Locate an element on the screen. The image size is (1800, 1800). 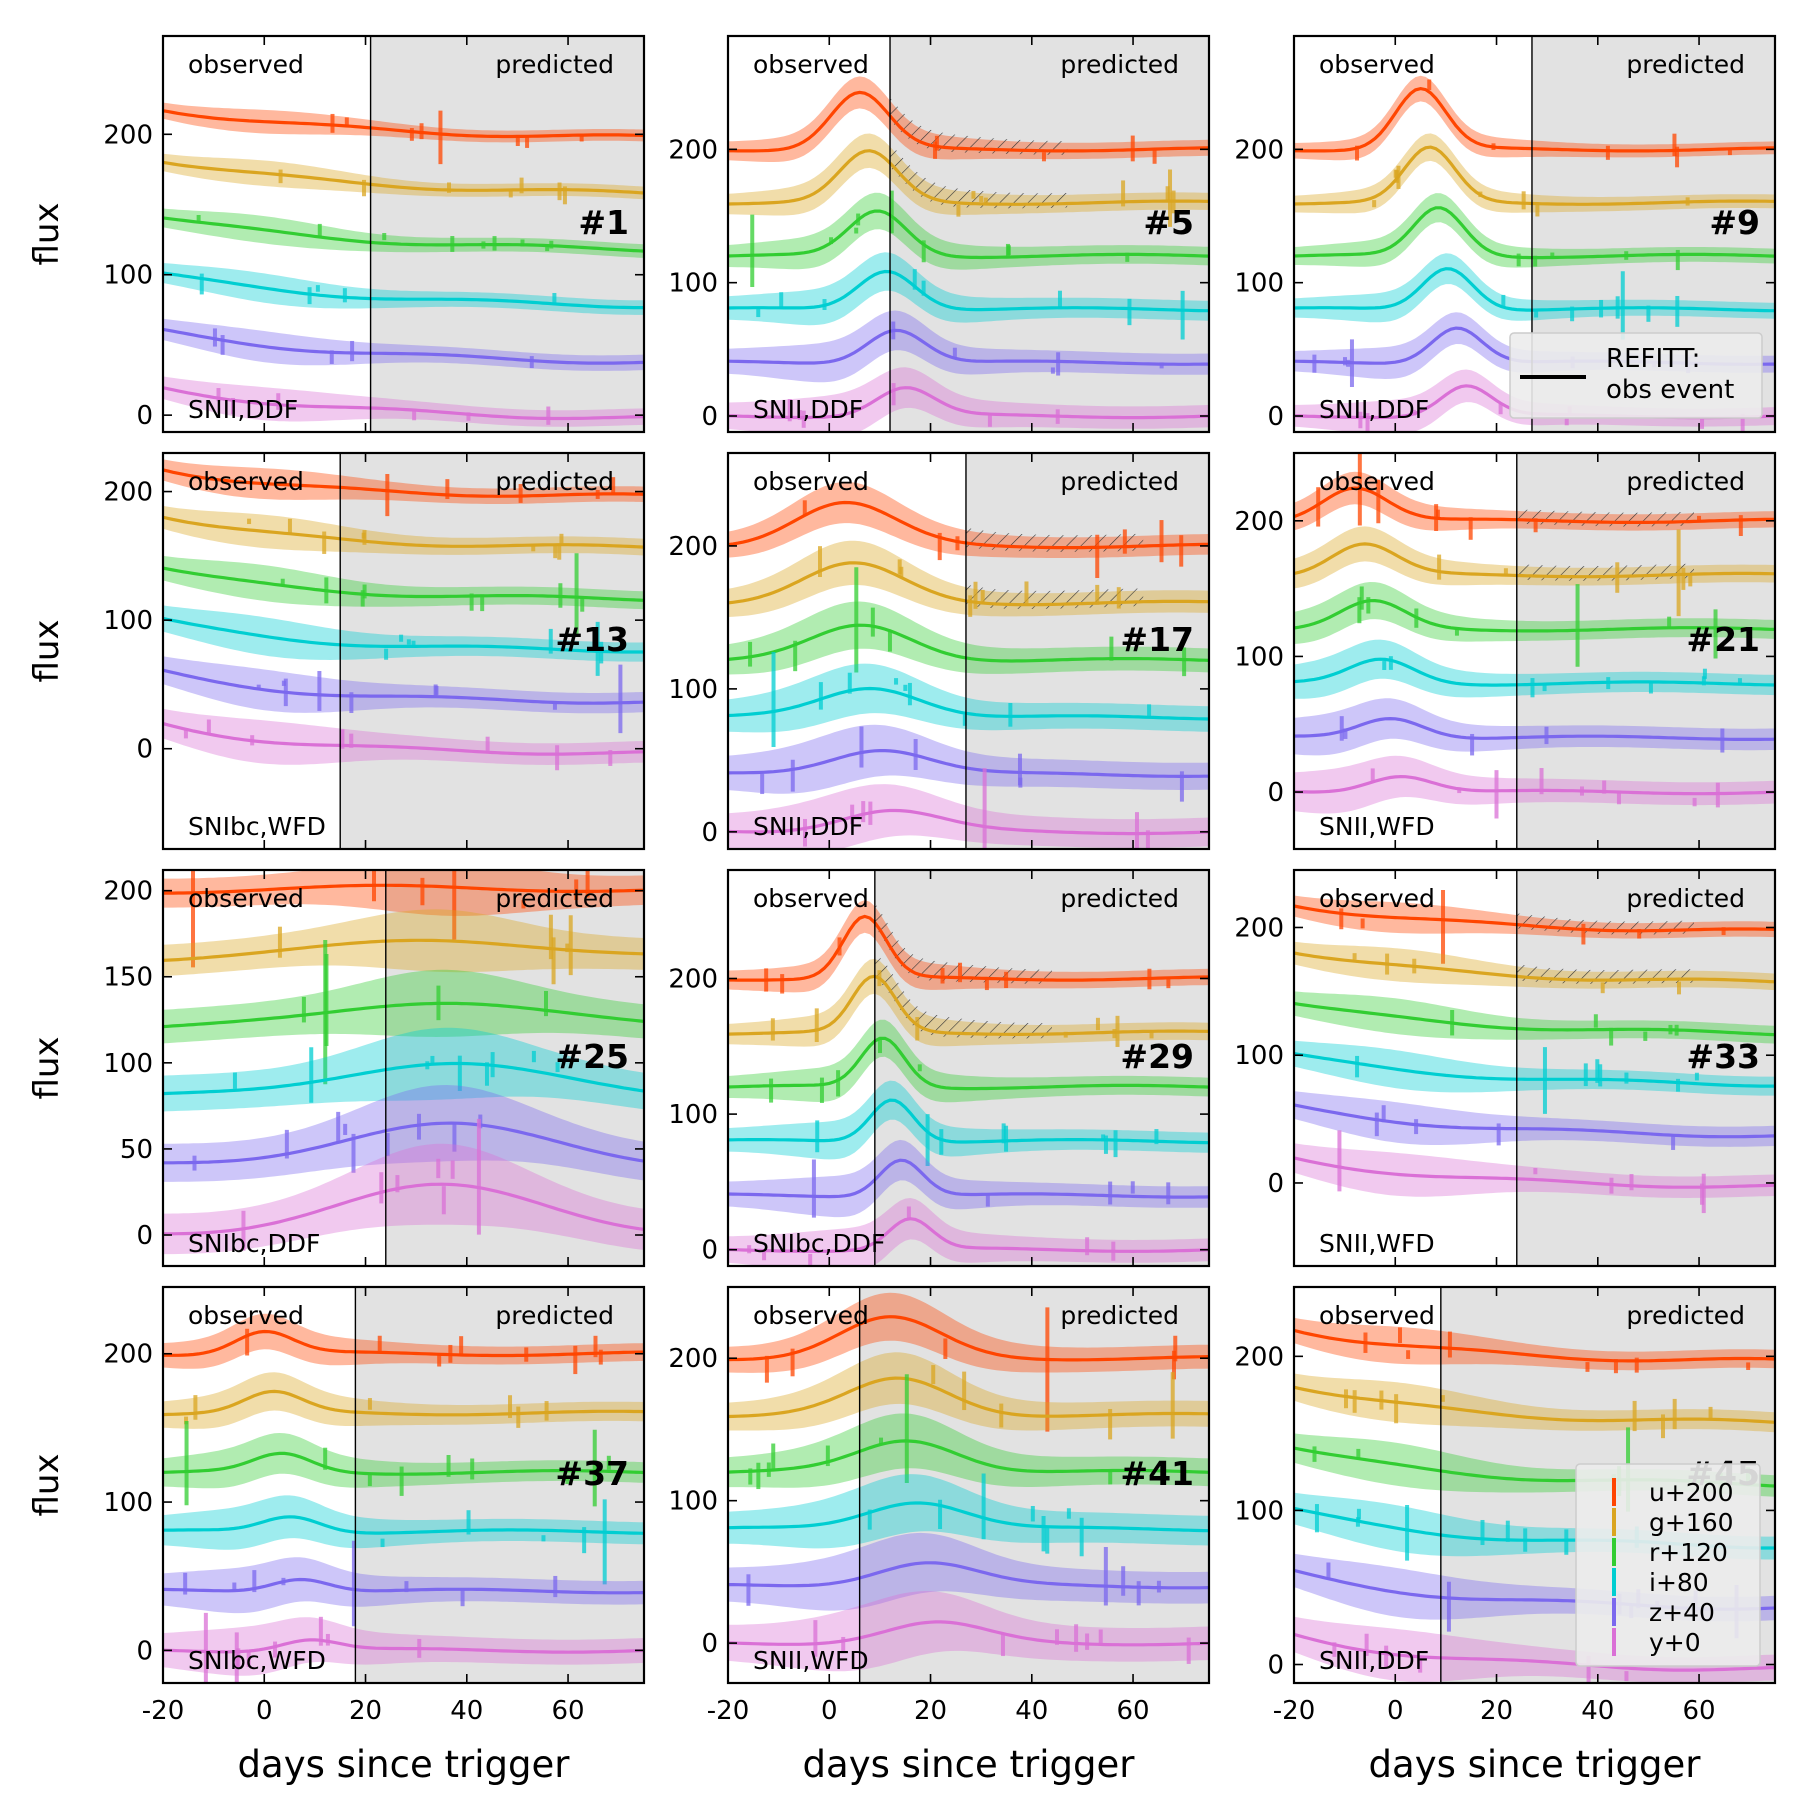
class-label: SNII,WFD is located at coordinates (1377, 1243).